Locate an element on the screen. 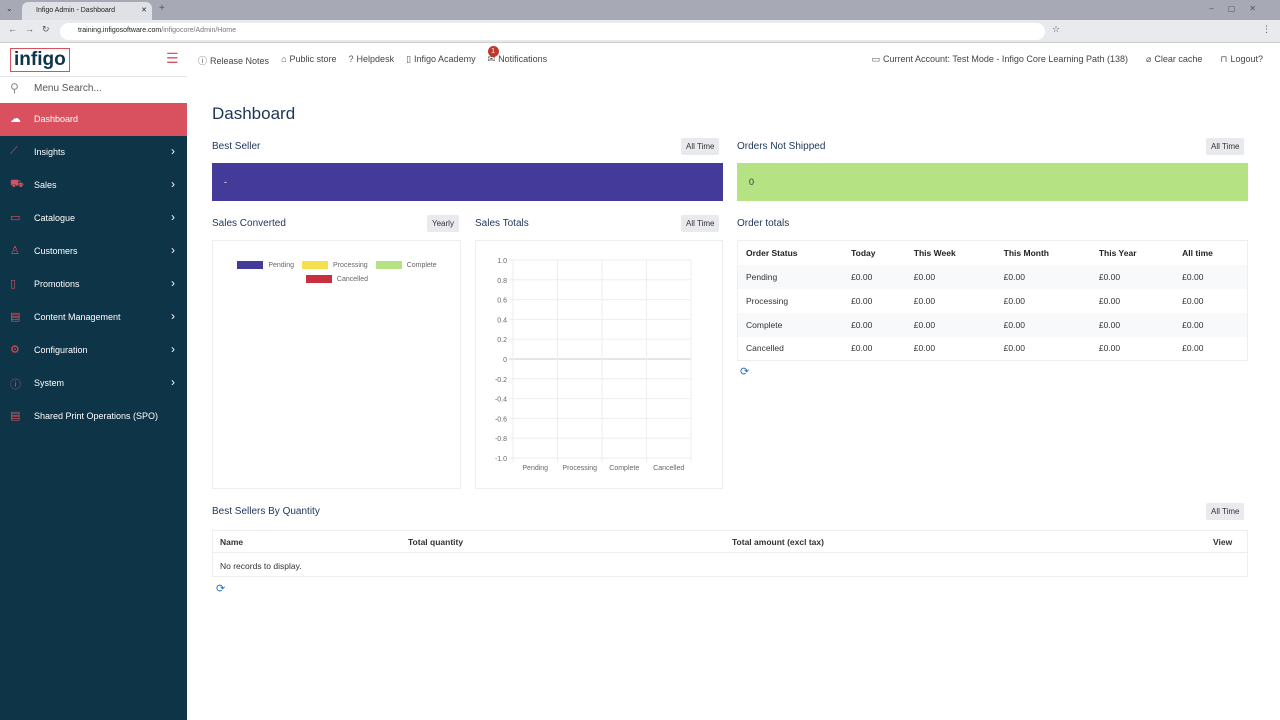 The width and height of the screenshot is (1280, 720). search-icon: ⚲ is located at coordinates (14, 88).